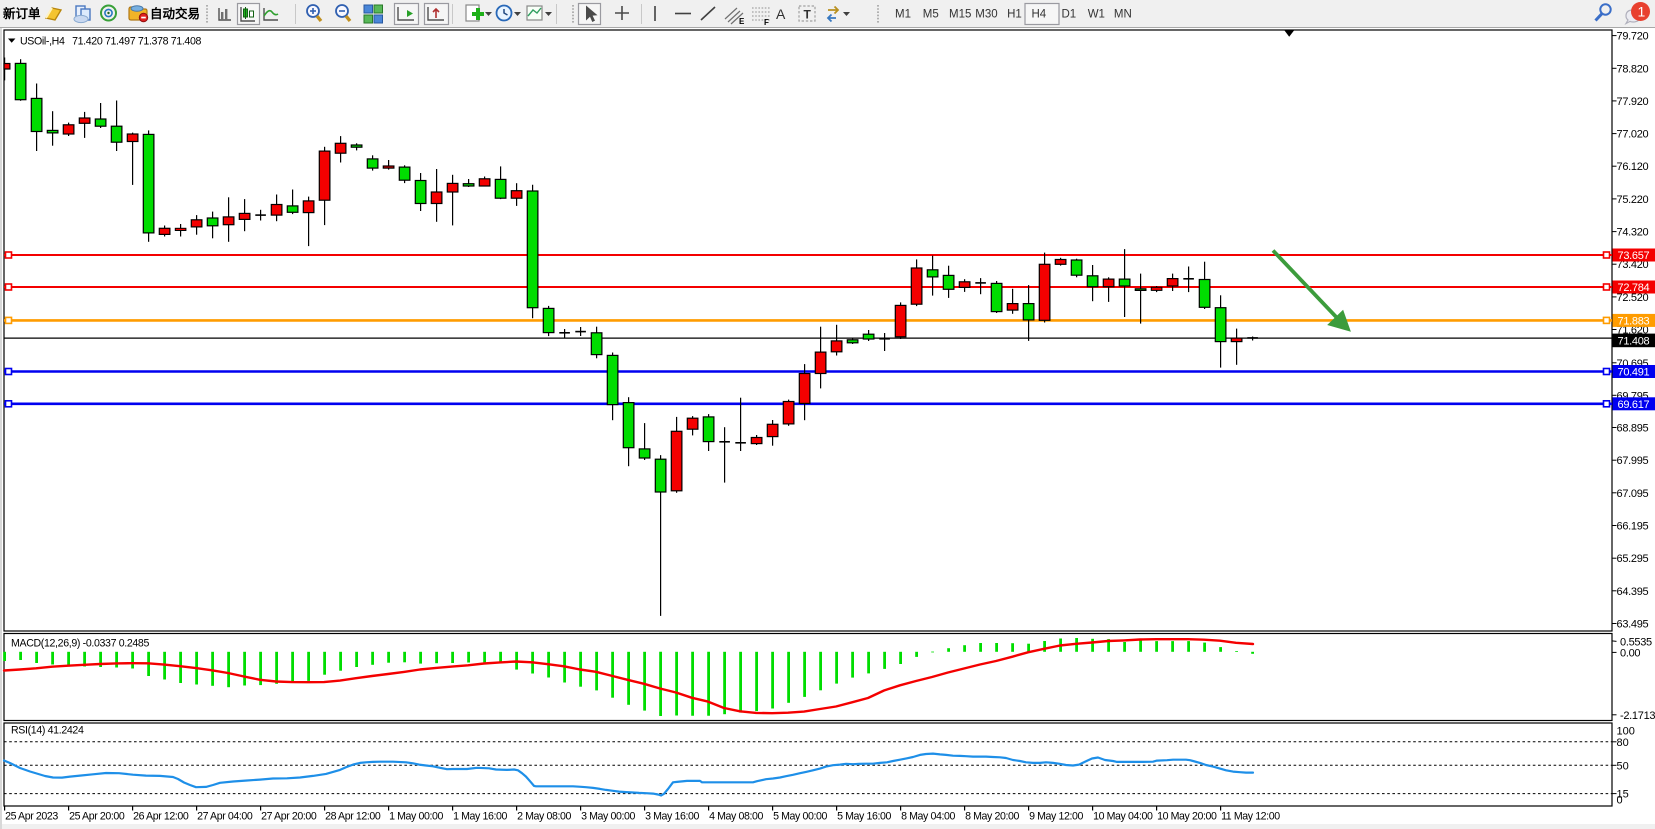  I want to click on svg-text: 9 May 12:00, so click(1056, 817).